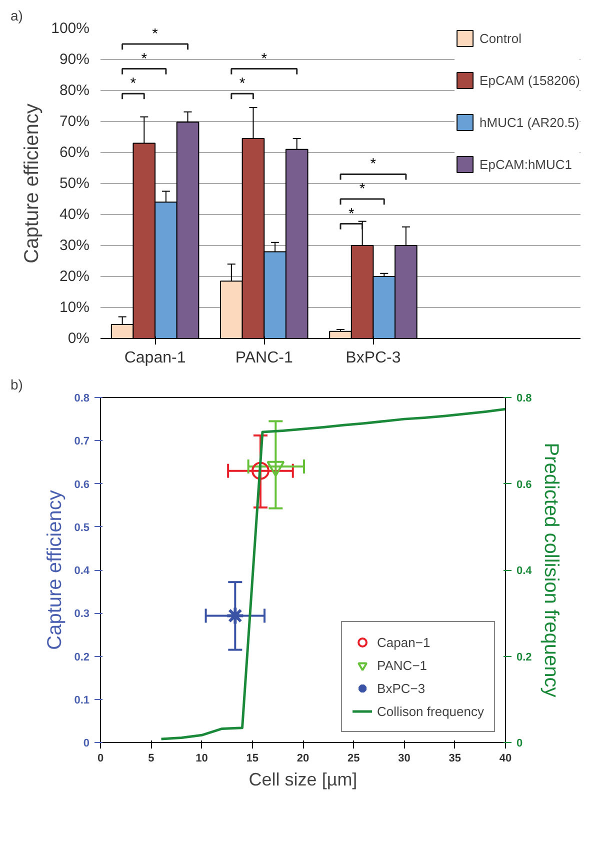 Image resolution: width=607 pixels, height=856 pixels. What do you see at coordinates (526, 164) in the screenshot?
I see `legend-label: EpCAM:hMUC1` at bounding box center [526, 164].